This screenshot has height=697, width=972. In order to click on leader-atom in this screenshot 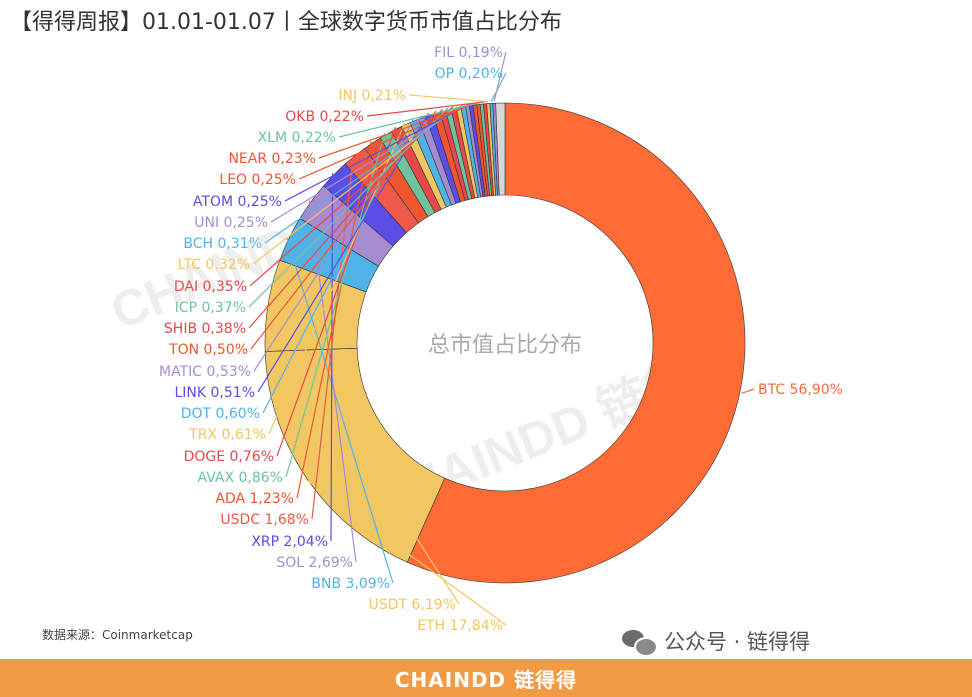, I will do `click(378, 152)`.